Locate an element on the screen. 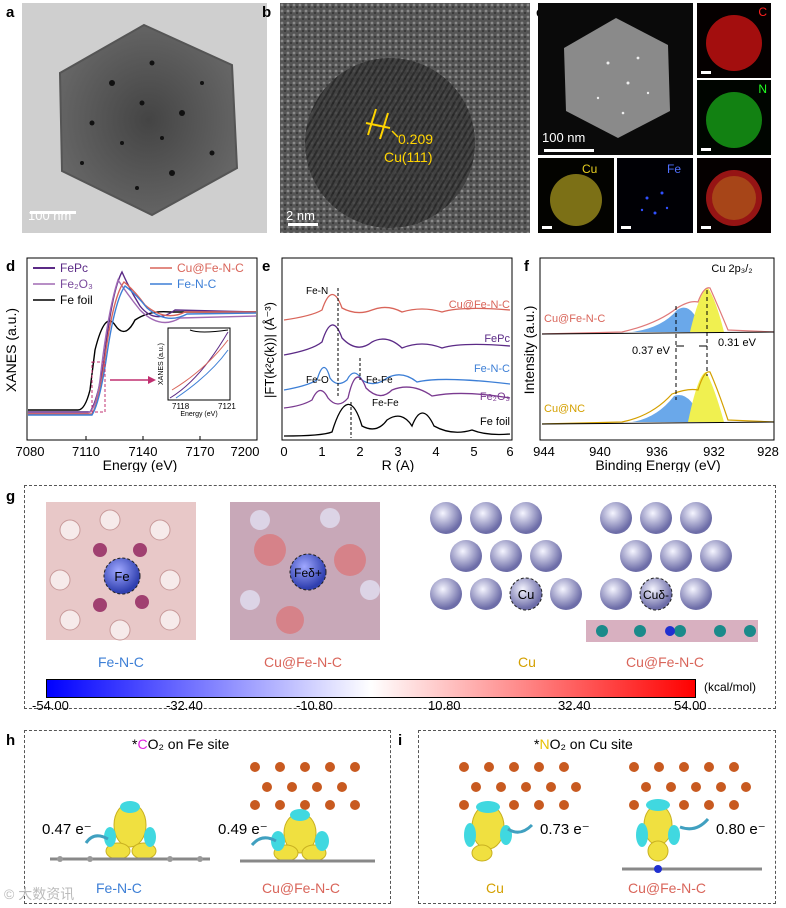  series-e-cufenc: Cu@Fe-N-C is located at coordinates (479, 305).